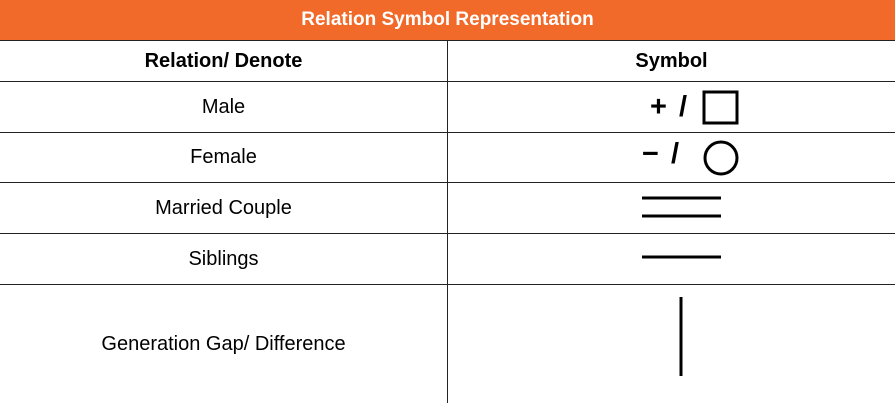 The image size is (895, 403). What do you see at coordinates (223, 106) in the screenshot?
I see `relation-male: Male` at bounding box center [223, 106].